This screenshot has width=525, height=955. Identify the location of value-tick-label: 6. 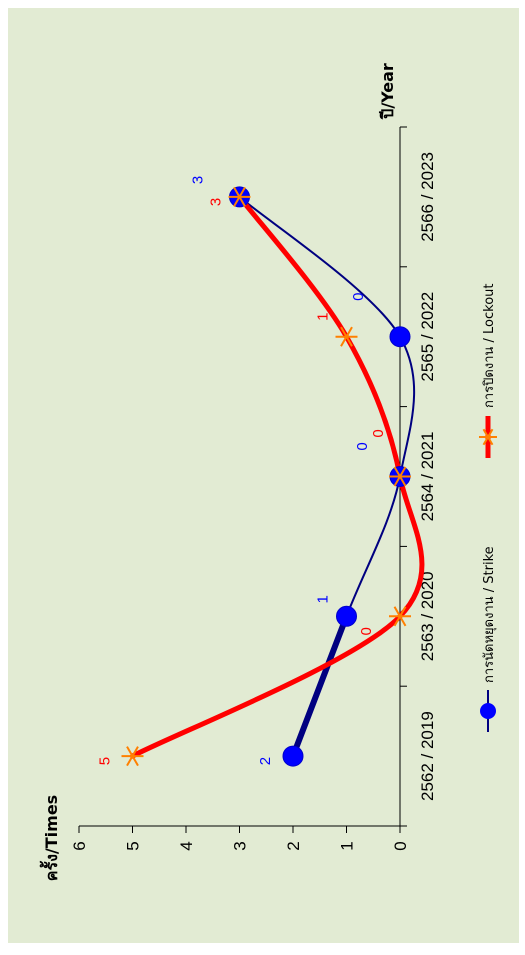
(79, 845).